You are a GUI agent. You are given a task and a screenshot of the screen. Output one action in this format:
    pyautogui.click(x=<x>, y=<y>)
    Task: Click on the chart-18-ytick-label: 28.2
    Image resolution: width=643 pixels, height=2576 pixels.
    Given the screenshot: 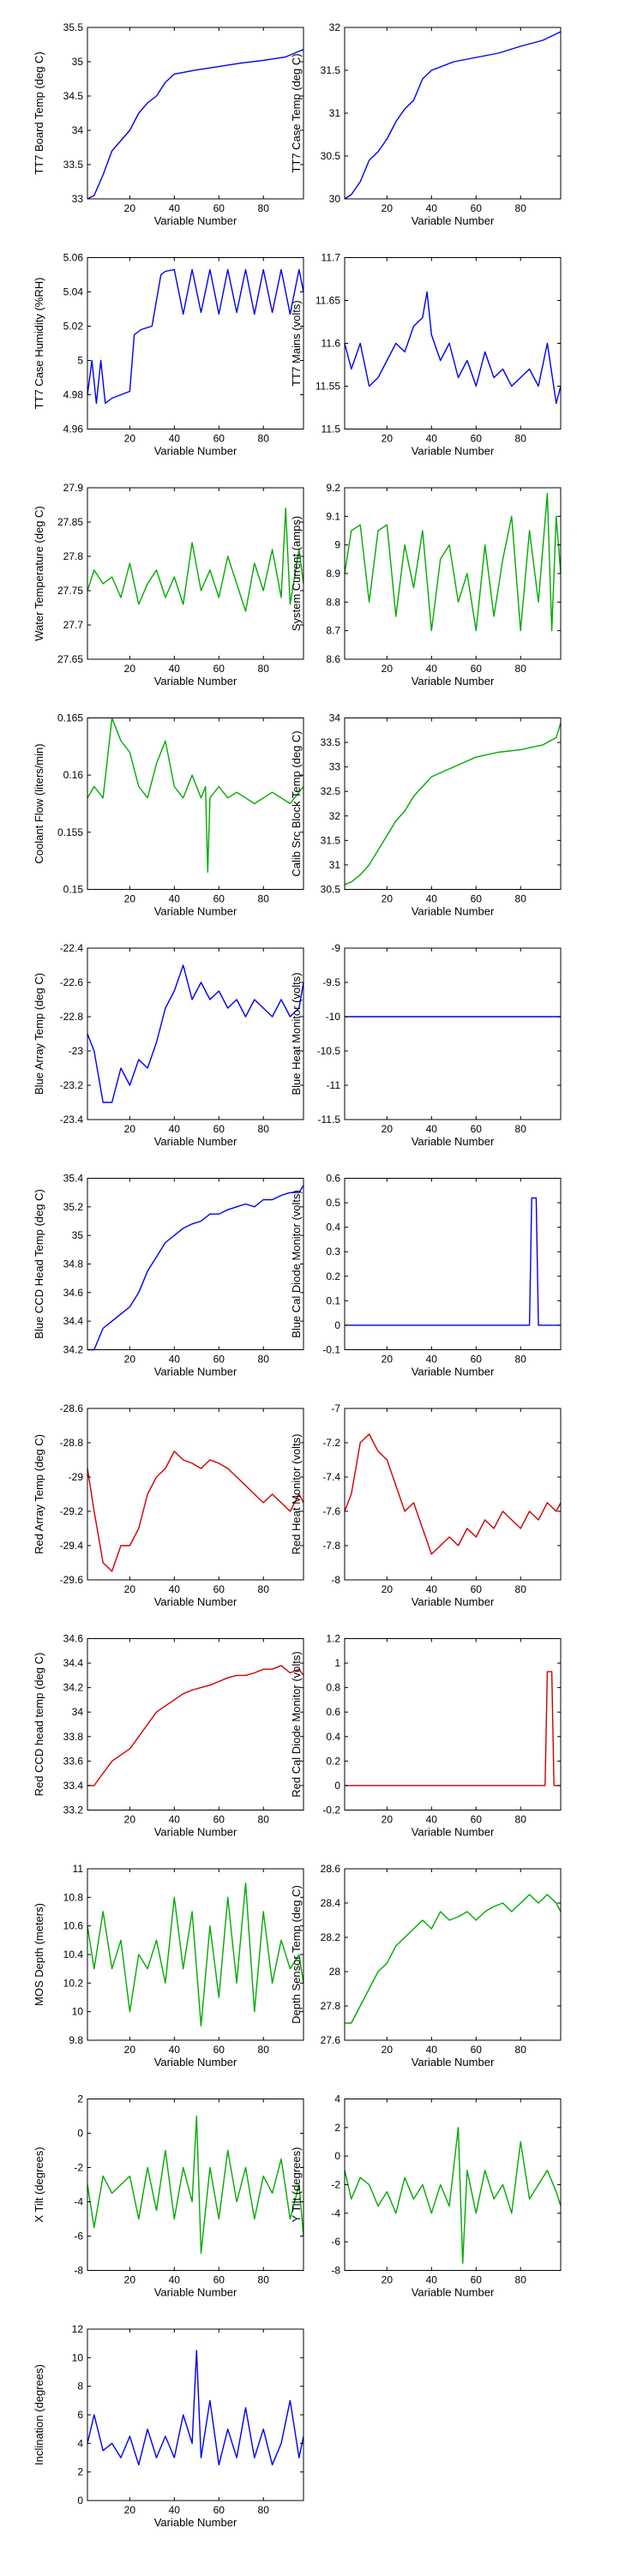 What is the action you would take?
    pyautogui.click(x=331, y=1937)
    